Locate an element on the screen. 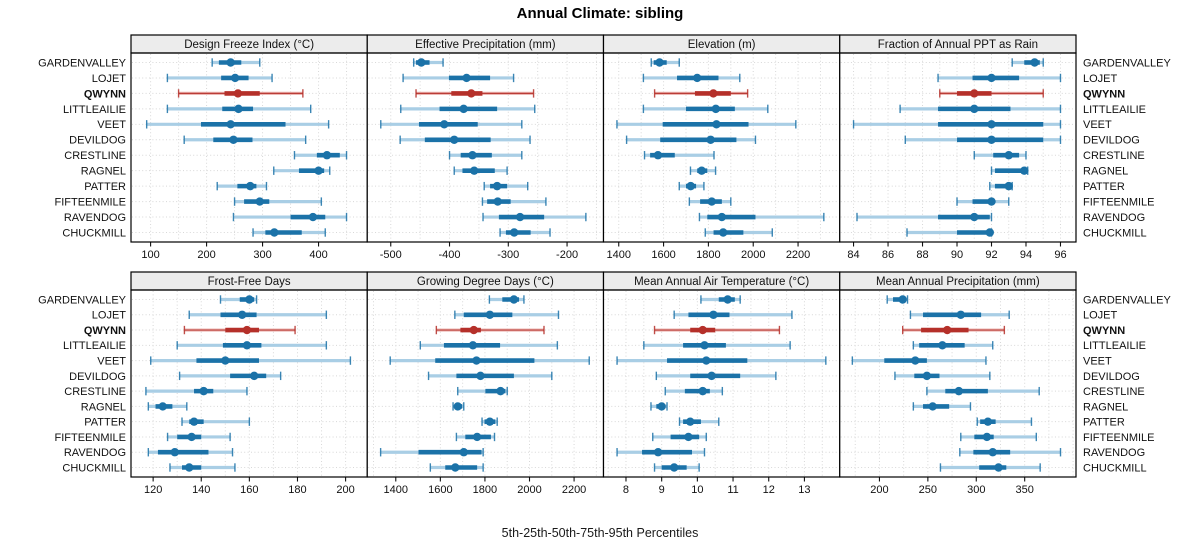 The width and height of the screenshot is (1200, 550). axis-tick-label: 13 is located at coordinates (804, 490).